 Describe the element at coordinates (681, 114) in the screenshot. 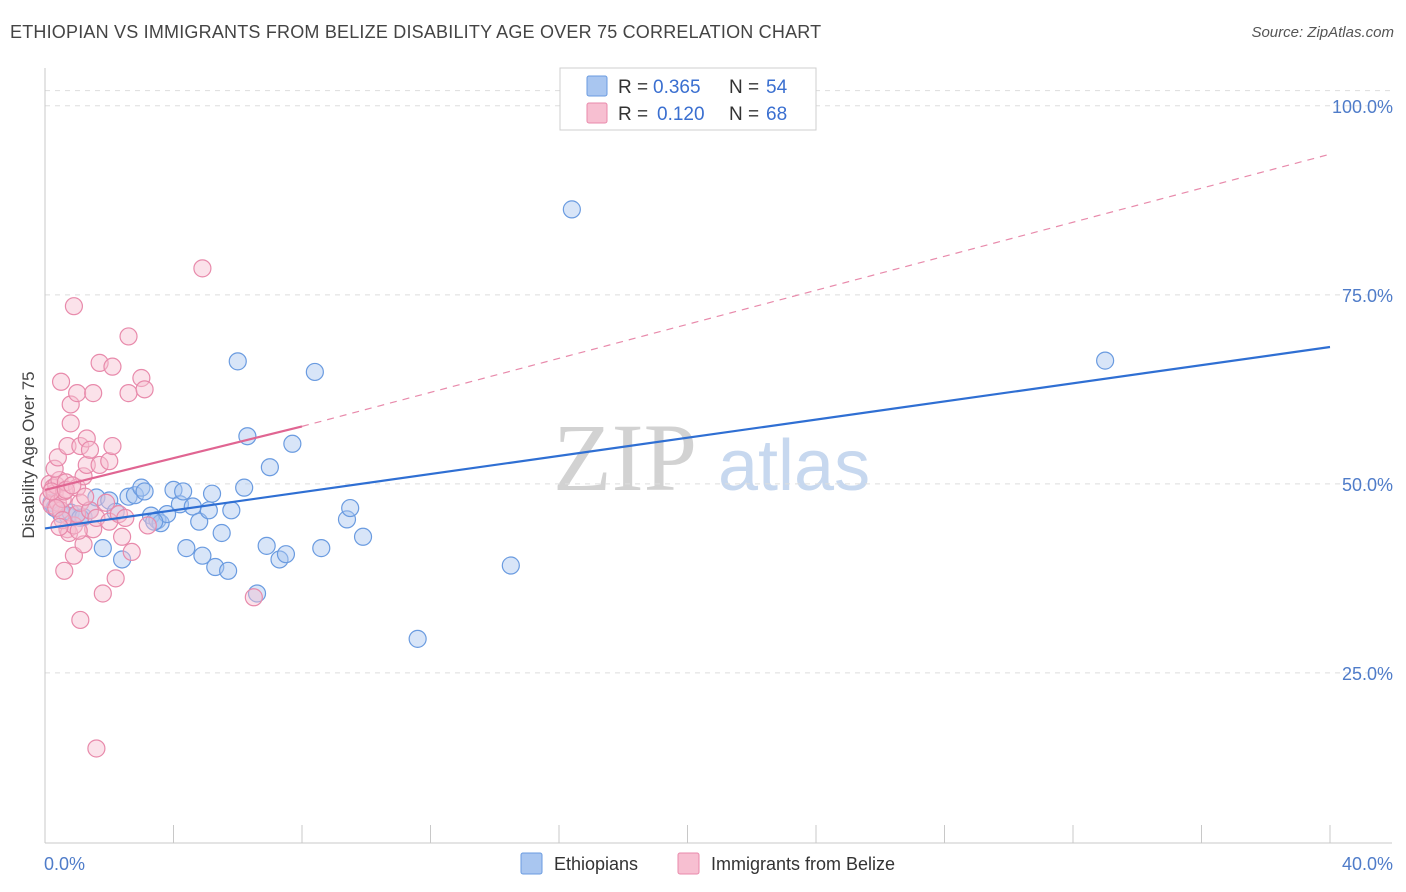

I see `legend-r-value-2: 0.120` at that location.